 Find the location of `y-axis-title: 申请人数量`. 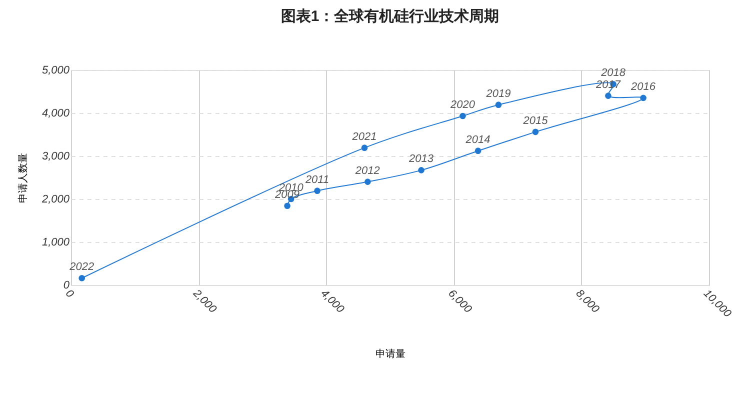

y-axis-title: 申请人数量 is located at coordinates (22, 178).